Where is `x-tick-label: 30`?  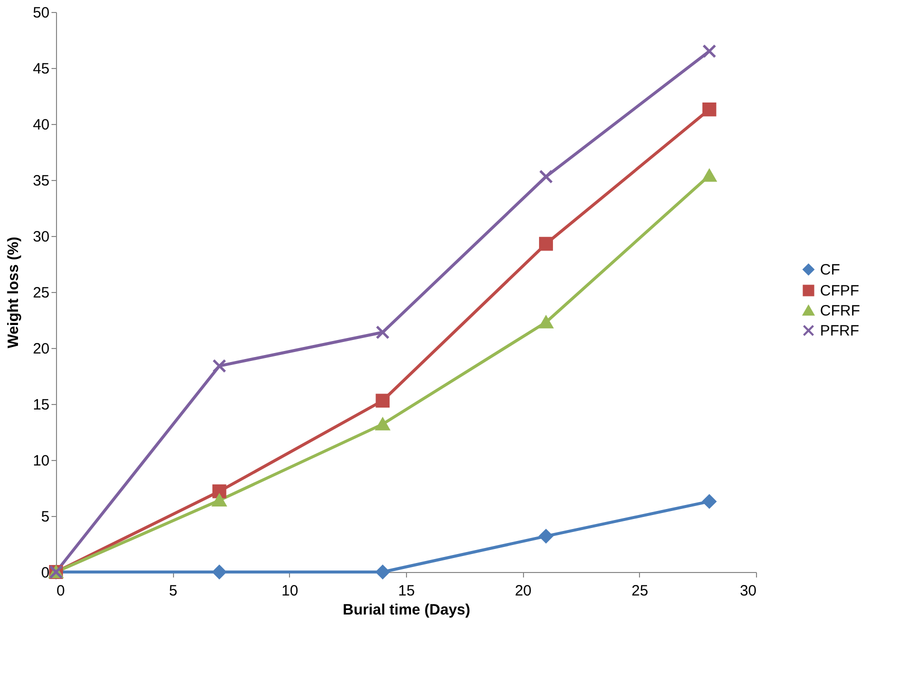 x-tick-label: 30 is located at coordinates (748, 591).